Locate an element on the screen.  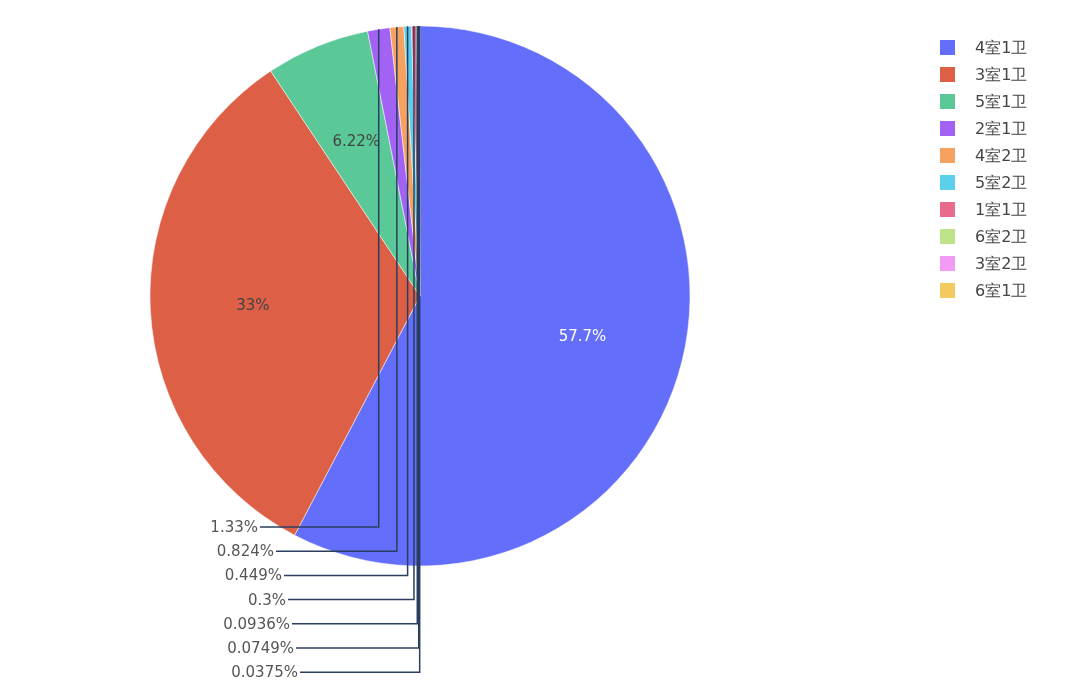
data-label: 1.33% is located at coordinates (234, 527).